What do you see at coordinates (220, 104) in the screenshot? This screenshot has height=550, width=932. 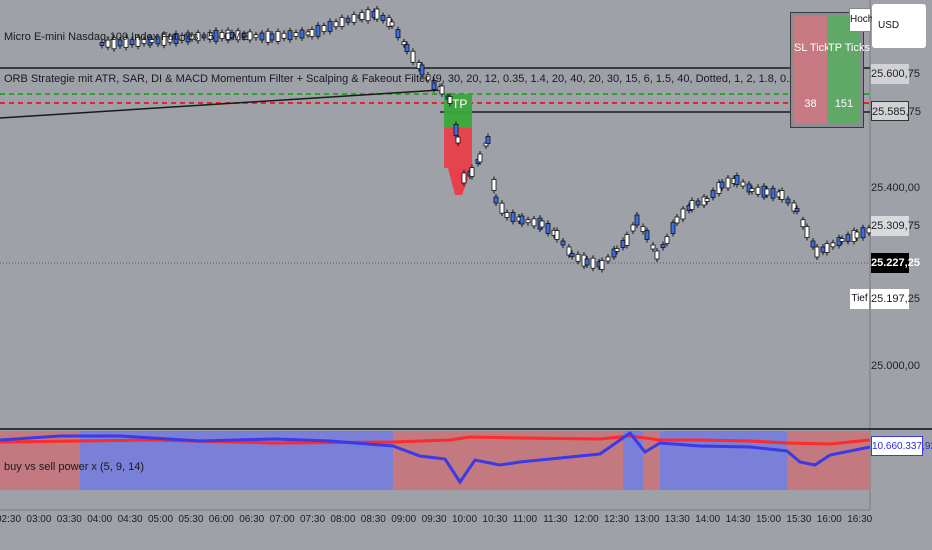 I see `trend-line` at bounding box center [220, 104].